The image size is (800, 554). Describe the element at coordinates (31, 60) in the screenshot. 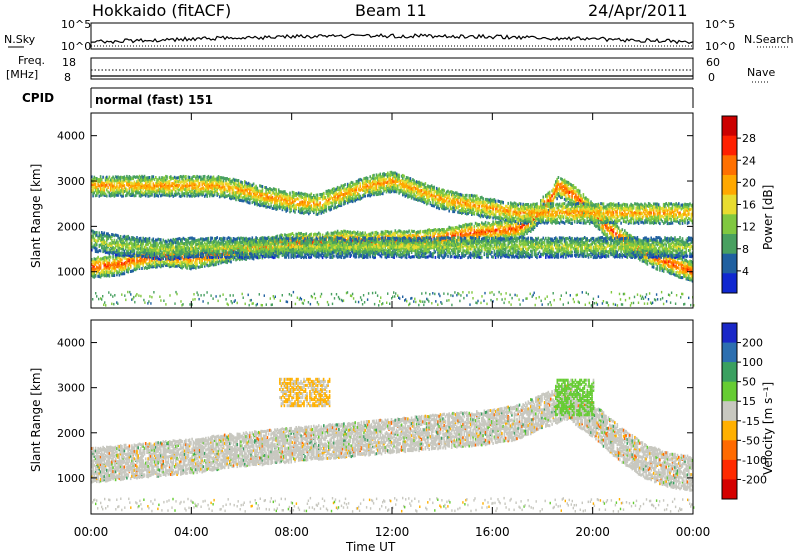

I see `freq-label: Freq.` at that location.